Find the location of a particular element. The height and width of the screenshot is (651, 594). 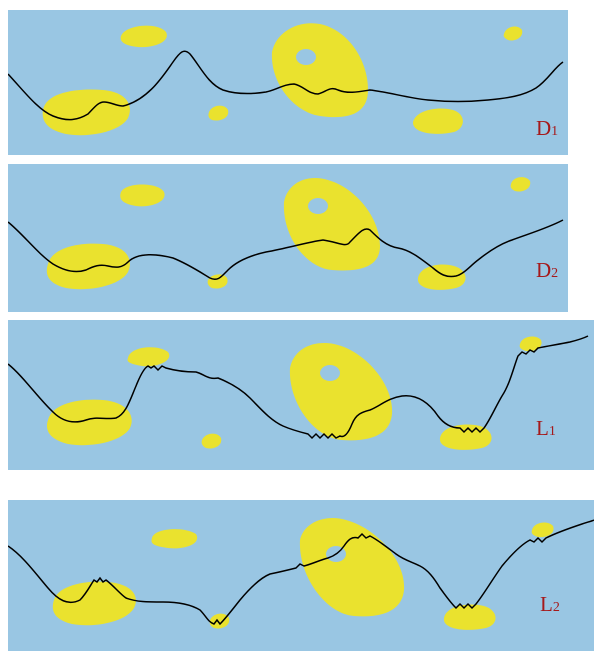

panel-label: D2 is located at coordinates (547, 270).